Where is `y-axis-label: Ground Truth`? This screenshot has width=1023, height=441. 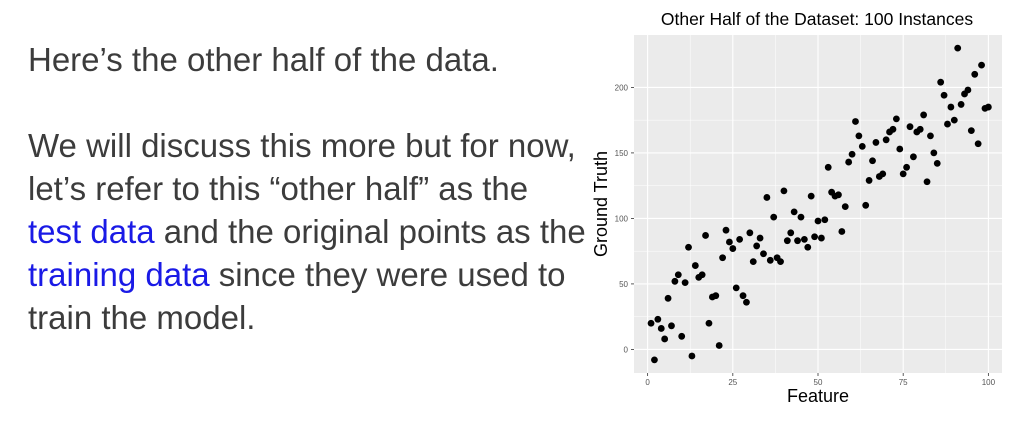 y-axis-label: Ground Truth is located at coordinates (601, 204).